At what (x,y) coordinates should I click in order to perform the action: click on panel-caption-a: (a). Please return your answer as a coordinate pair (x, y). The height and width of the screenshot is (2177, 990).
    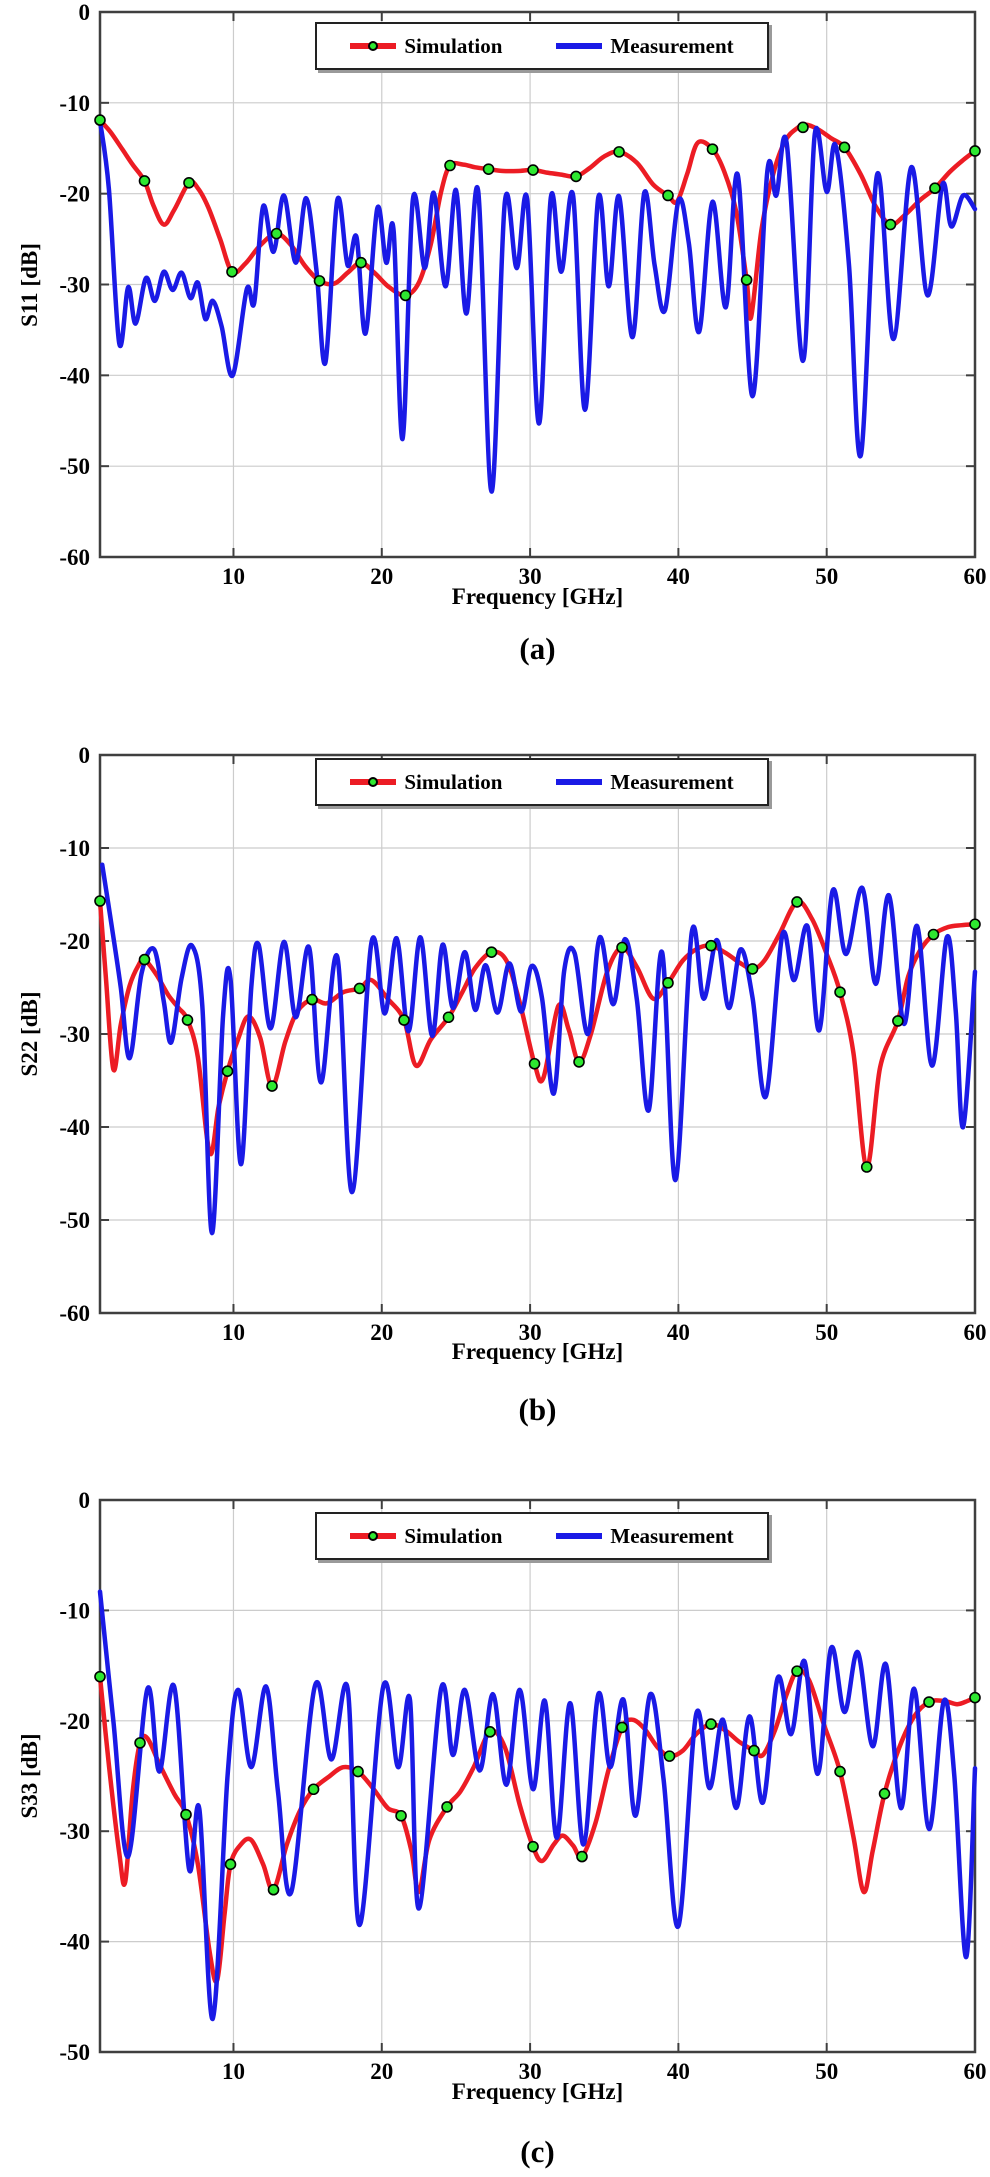
    Looking at the image, I should click on (537, 648).